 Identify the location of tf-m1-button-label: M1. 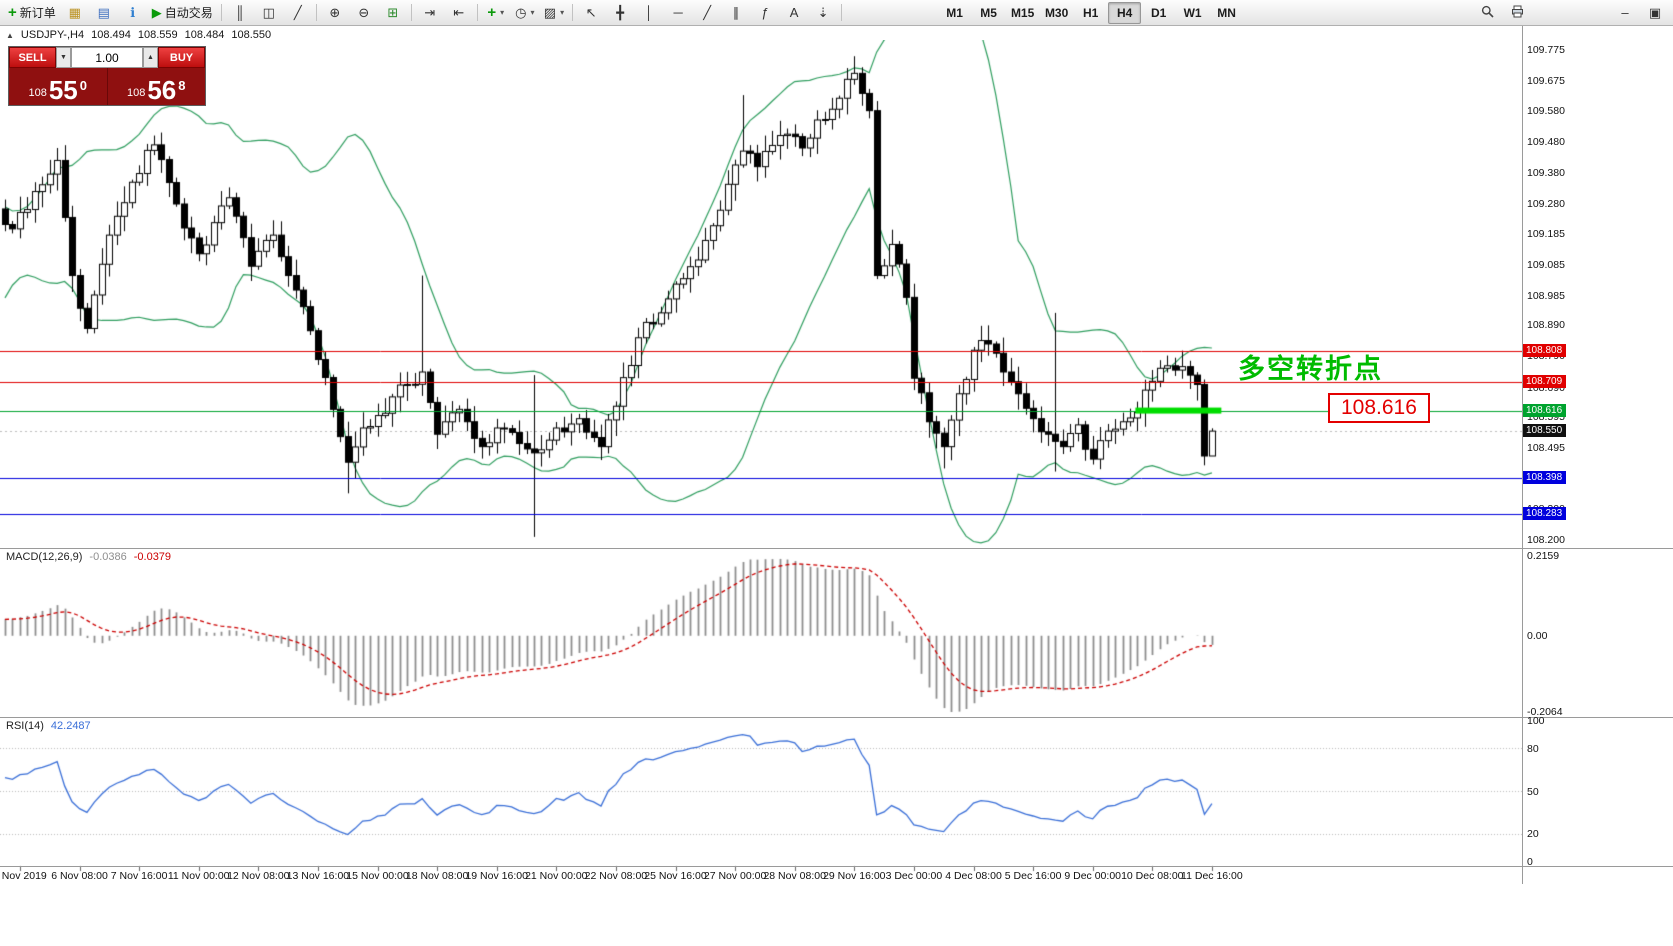
(954, 12).